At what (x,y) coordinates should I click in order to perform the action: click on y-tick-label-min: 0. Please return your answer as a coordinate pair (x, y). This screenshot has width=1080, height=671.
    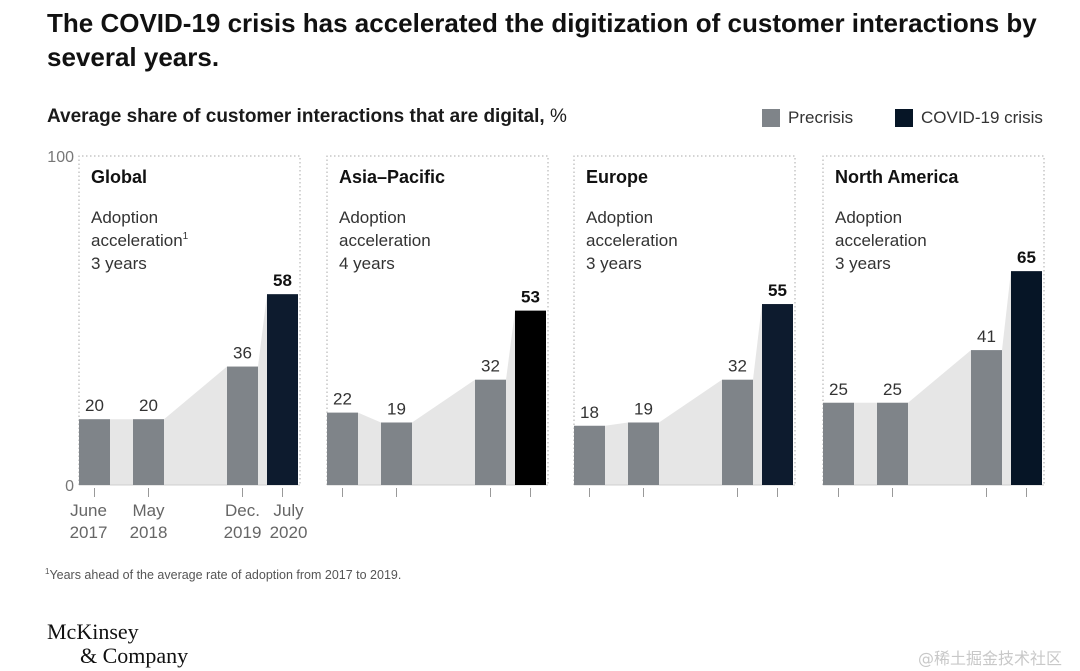
    Looking at the image, I should click on (69, 486).